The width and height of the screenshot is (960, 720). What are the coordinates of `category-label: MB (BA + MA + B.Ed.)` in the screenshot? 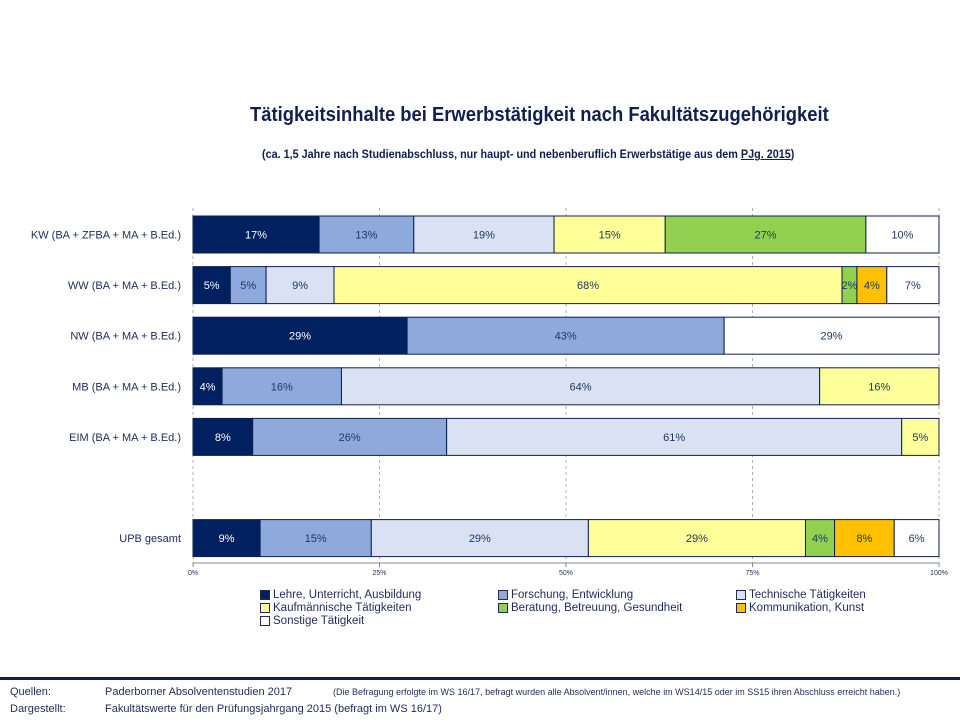 It's located at (126, 387).